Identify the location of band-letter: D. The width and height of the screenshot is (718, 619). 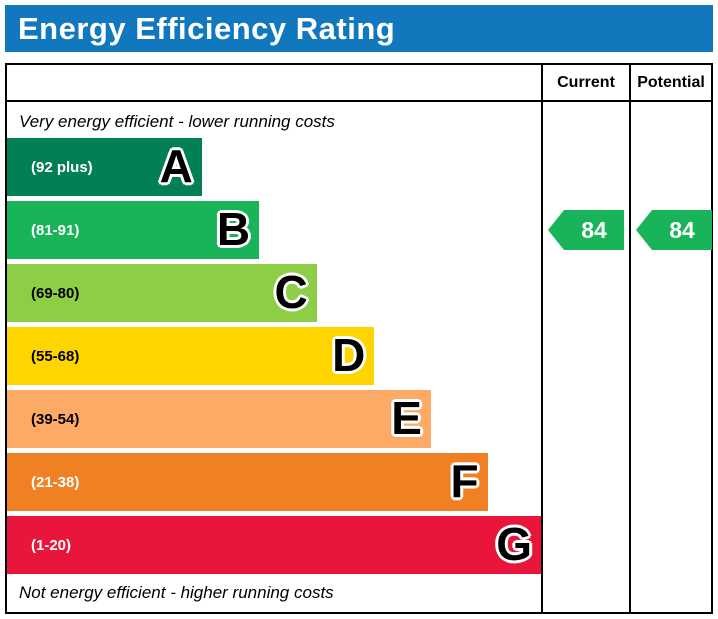
(349, 355).